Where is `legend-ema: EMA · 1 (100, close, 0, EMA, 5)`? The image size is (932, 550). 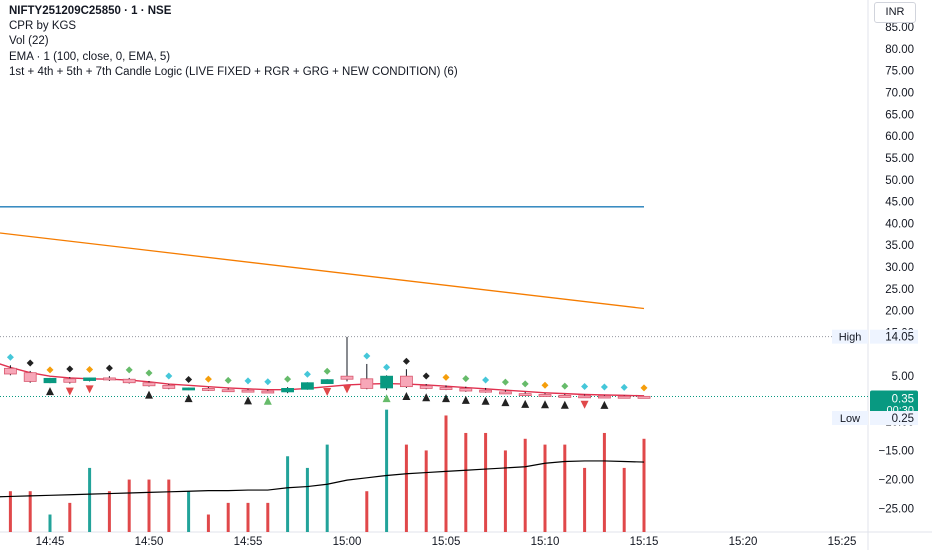 legend-ema: EMA · 1 (100, close, 0, EMA, 5) is located at coordinates (90, 56).